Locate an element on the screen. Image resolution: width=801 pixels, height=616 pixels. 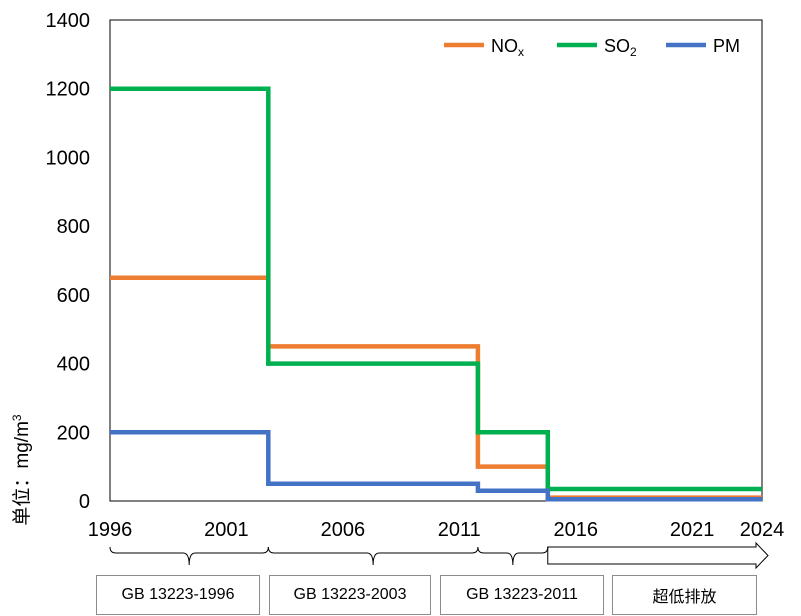
y-tick-label: 1200 is located at coordinates (68, 90).